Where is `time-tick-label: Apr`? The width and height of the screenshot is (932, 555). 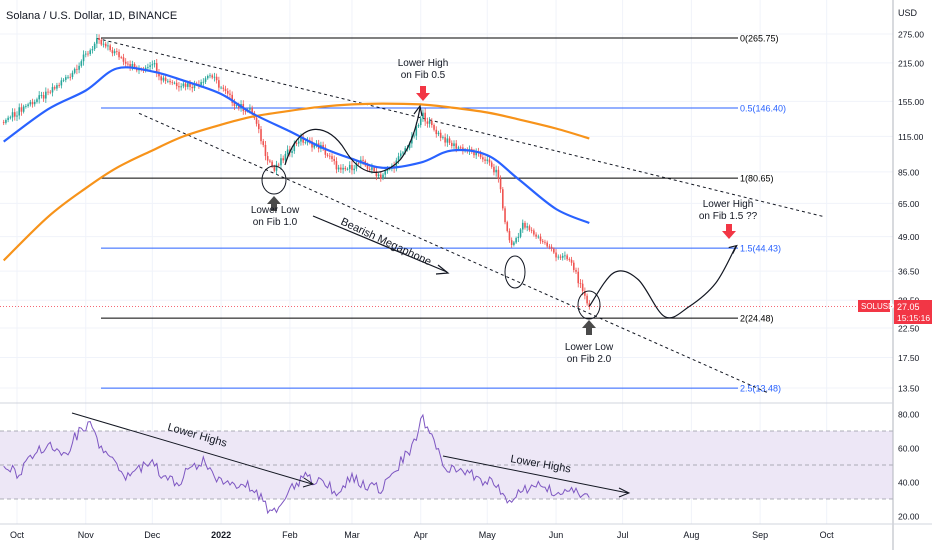
time-tick-label: Apr is located at coordinates (421, 535).